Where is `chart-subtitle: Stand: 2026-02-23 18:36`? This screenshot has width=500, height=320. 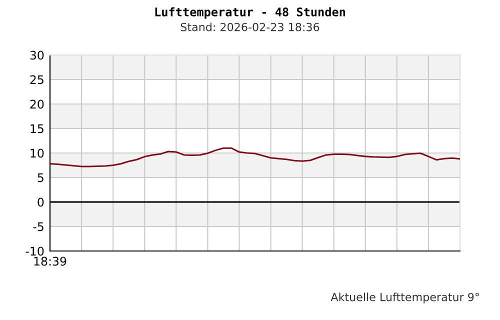 chart-subtitle: Stand: 2026-02-23 18:36 is located at coordinates (250, 27).